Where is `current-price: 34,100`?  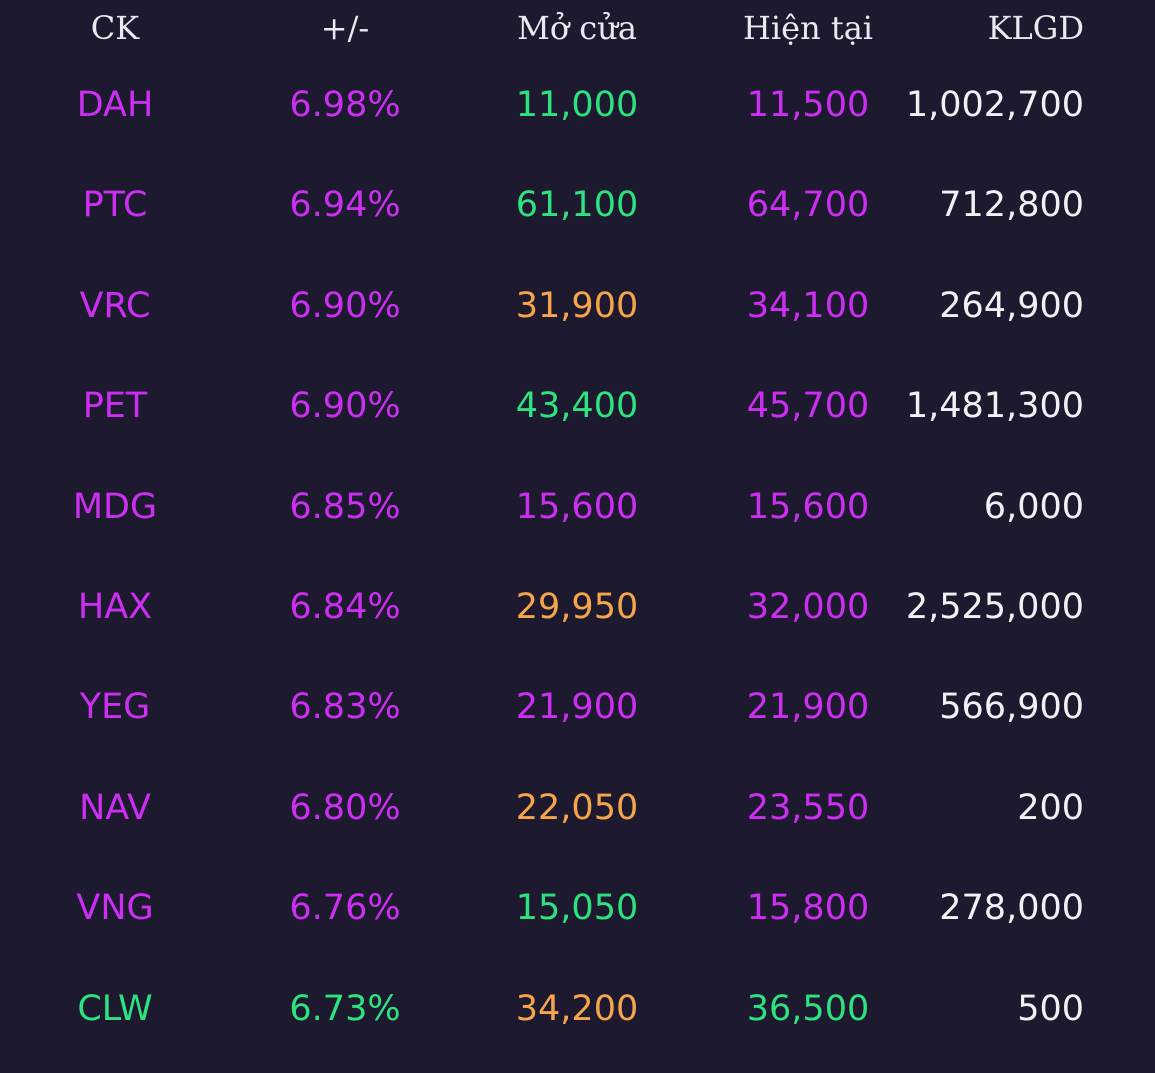
current-price: 34,100 is located at coordinates (808, 305).